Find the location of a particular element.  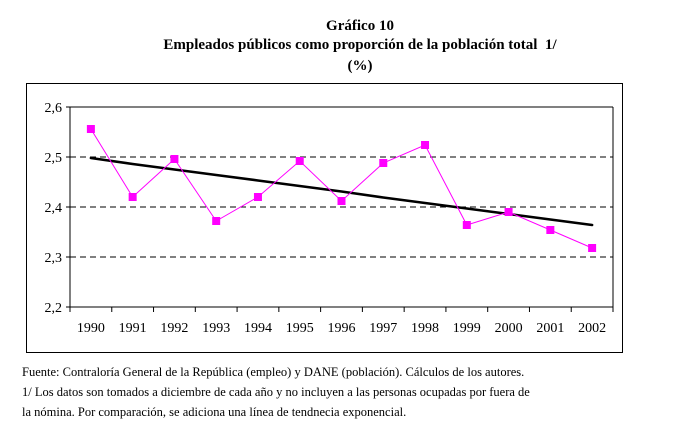

x-tick-label: 1995 is located at coordinates (300, 328).